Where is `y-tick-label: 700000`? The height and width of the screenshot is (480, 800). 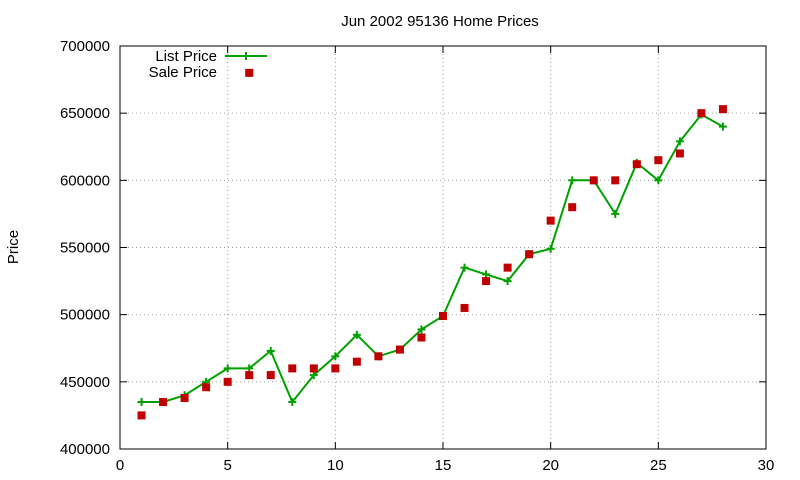 y-tick-label: 700000 is located at coordinates (85, 46).